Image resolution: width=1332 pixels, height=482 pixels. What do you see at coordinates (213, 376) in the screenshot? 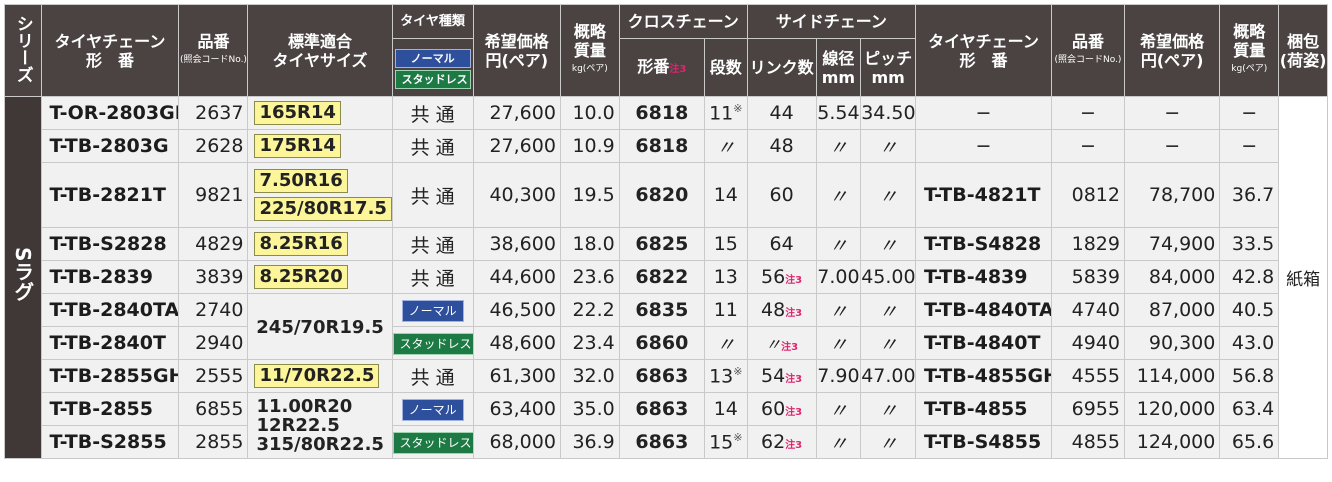
I see `code-cell: 2555` at bounding box center [213, 376].